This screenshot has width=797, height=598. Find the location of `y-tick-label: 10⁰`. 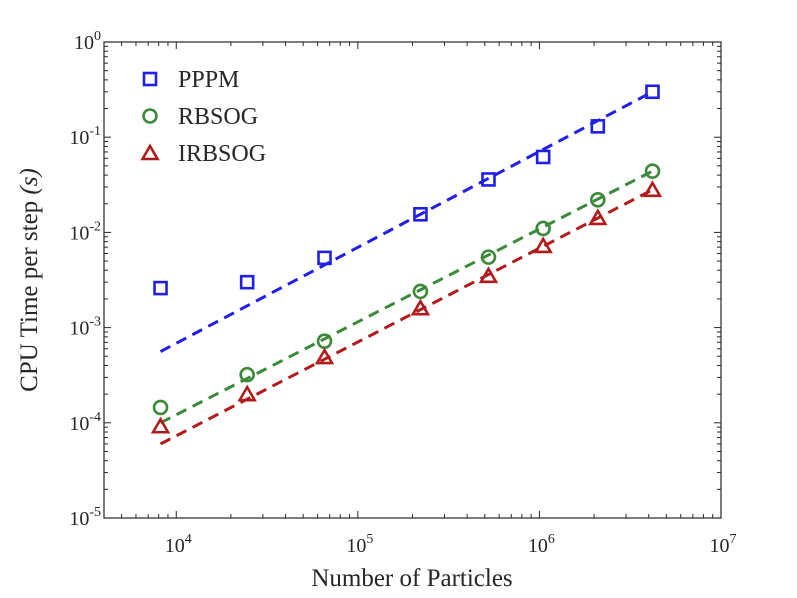

y-tick-label: 10⁰ is located at coordinates (87, 41).